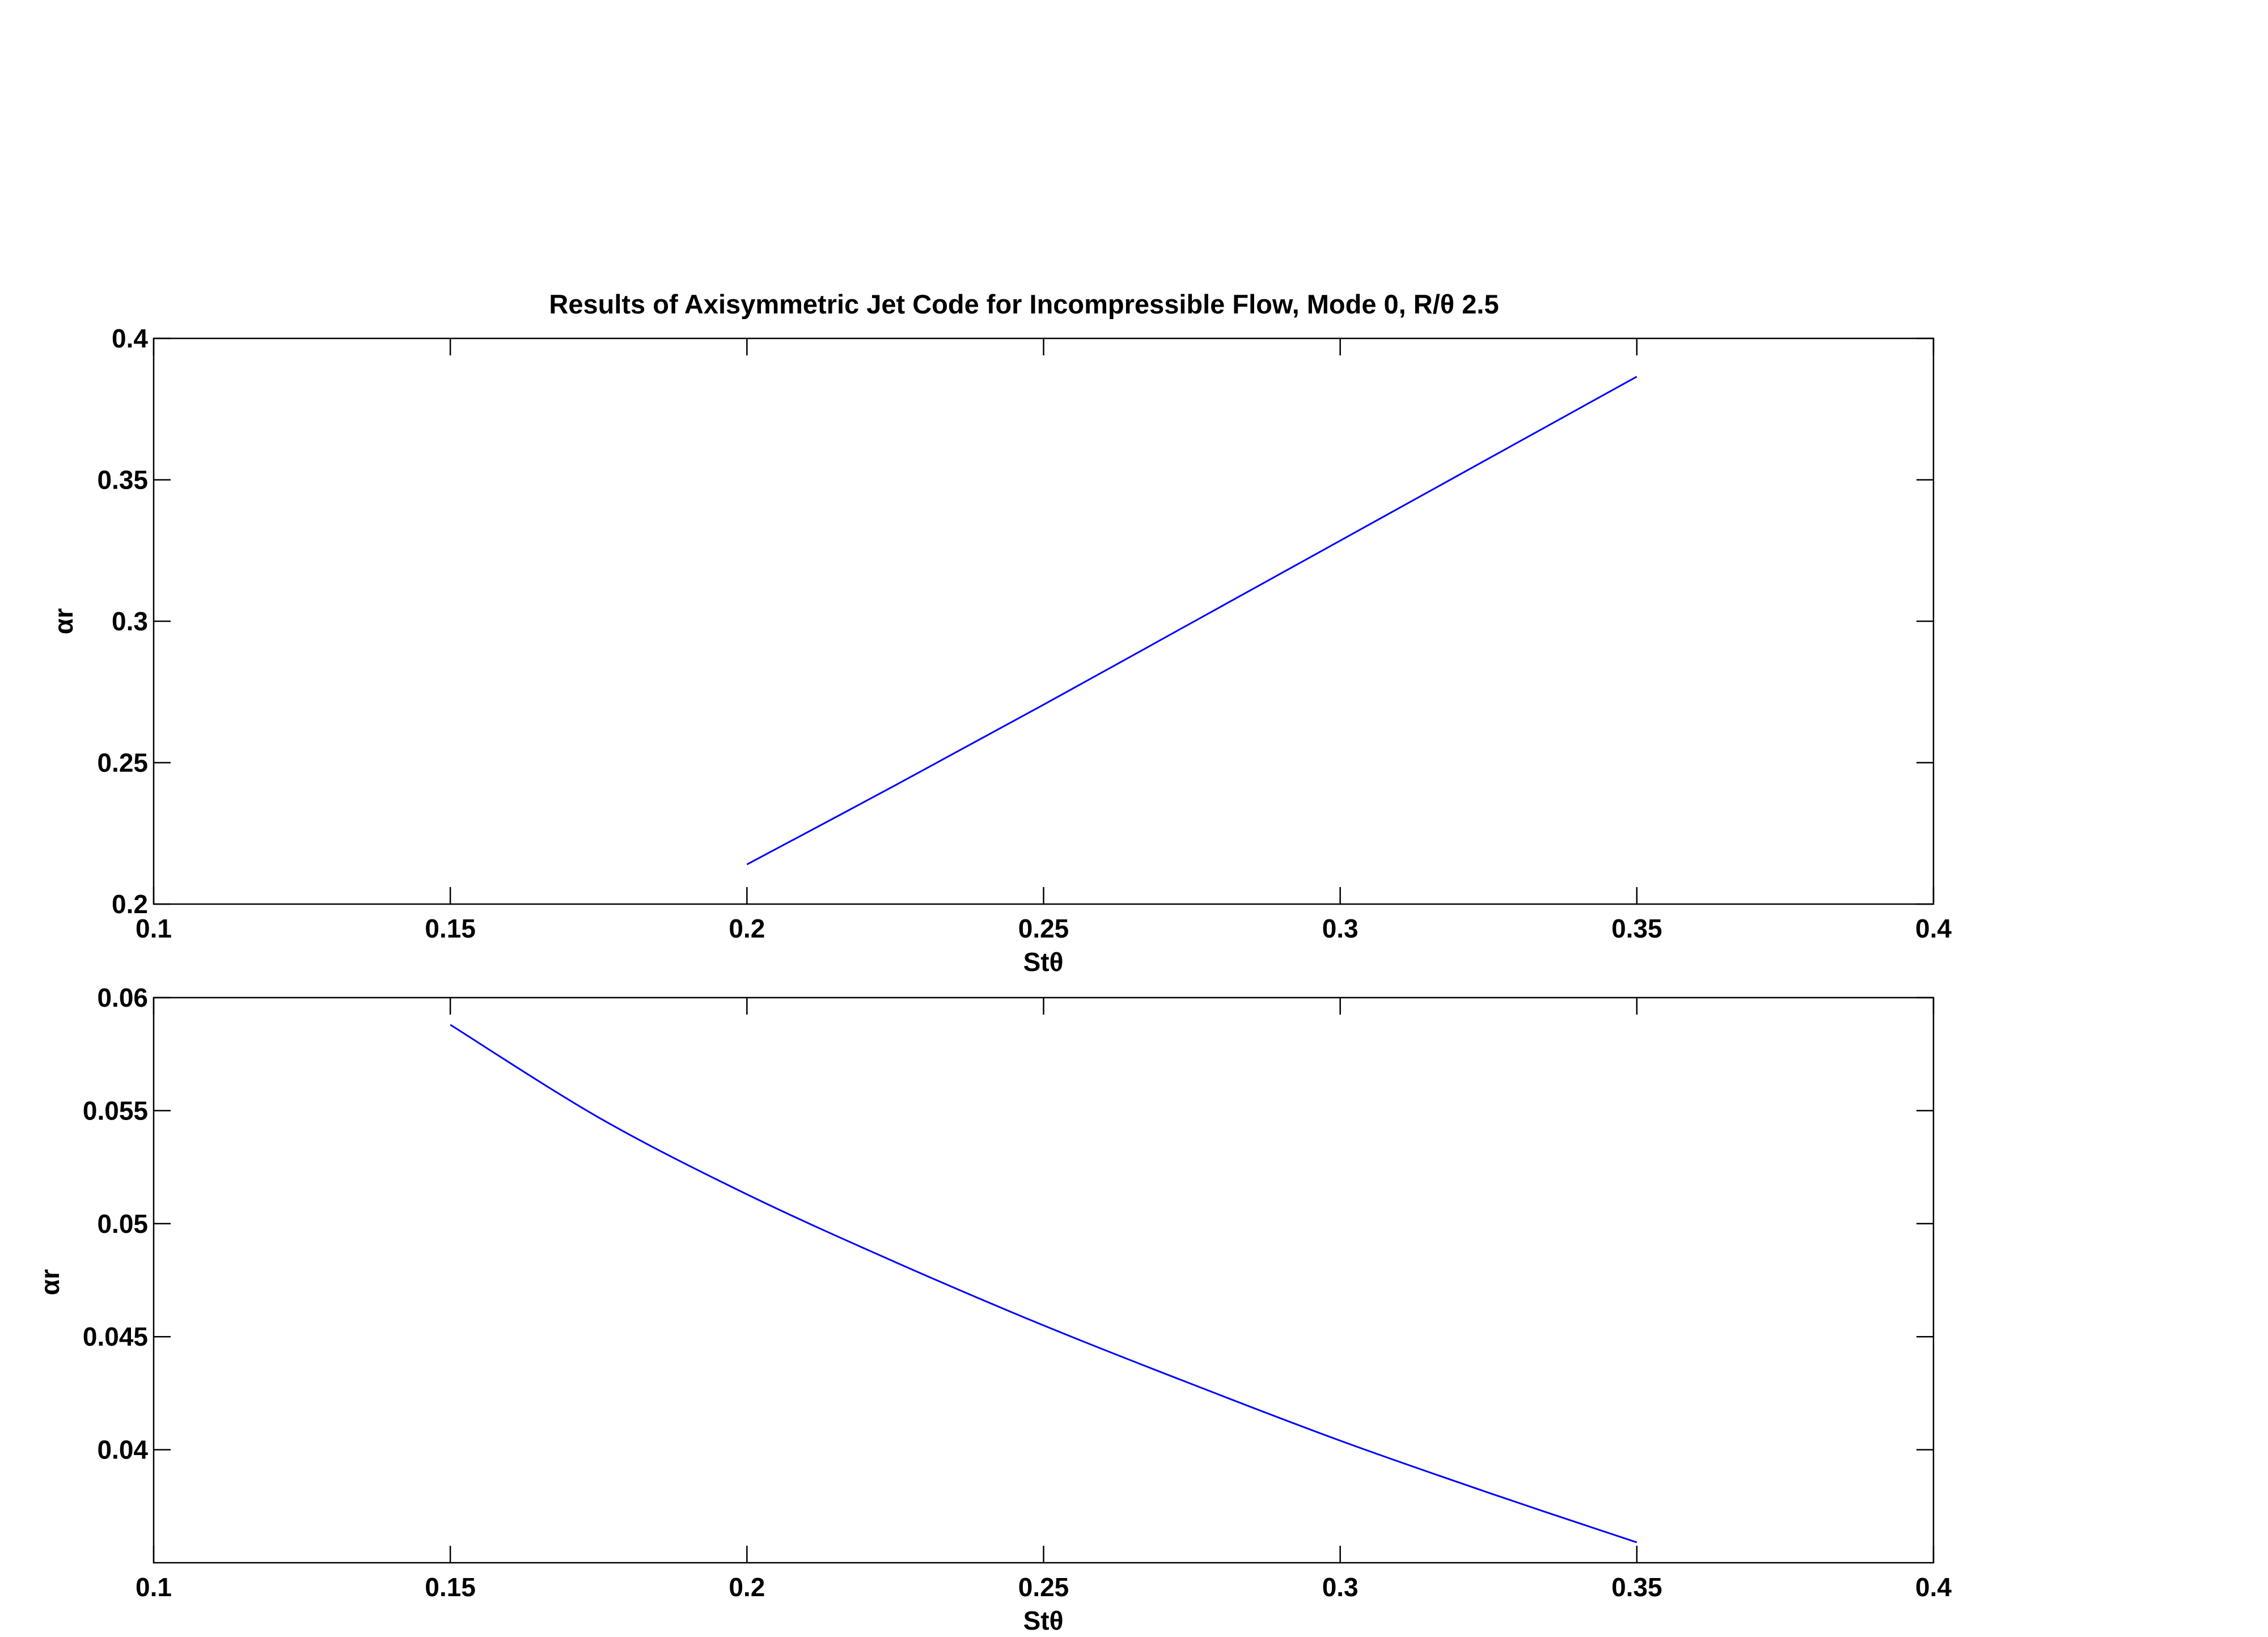 Image resolution: width=2268 pixels, height=1637 pixels. What do you see at coordinates (122, 1450) in the screenshot?
I see `bottom-y-tick-label: 0.04` at bounding box center [122, 1450].